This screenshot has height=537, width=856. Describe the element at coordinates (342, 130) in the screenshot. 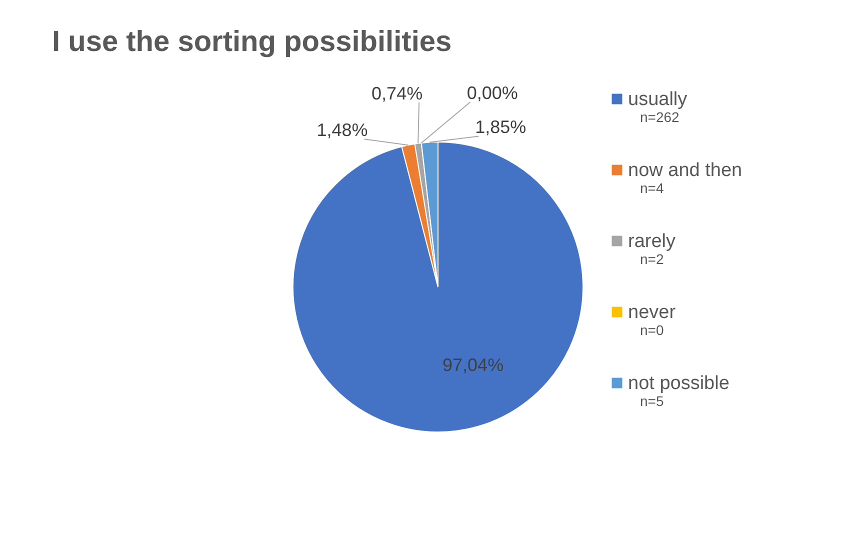

I see `data-label: 1,48%` at that location.